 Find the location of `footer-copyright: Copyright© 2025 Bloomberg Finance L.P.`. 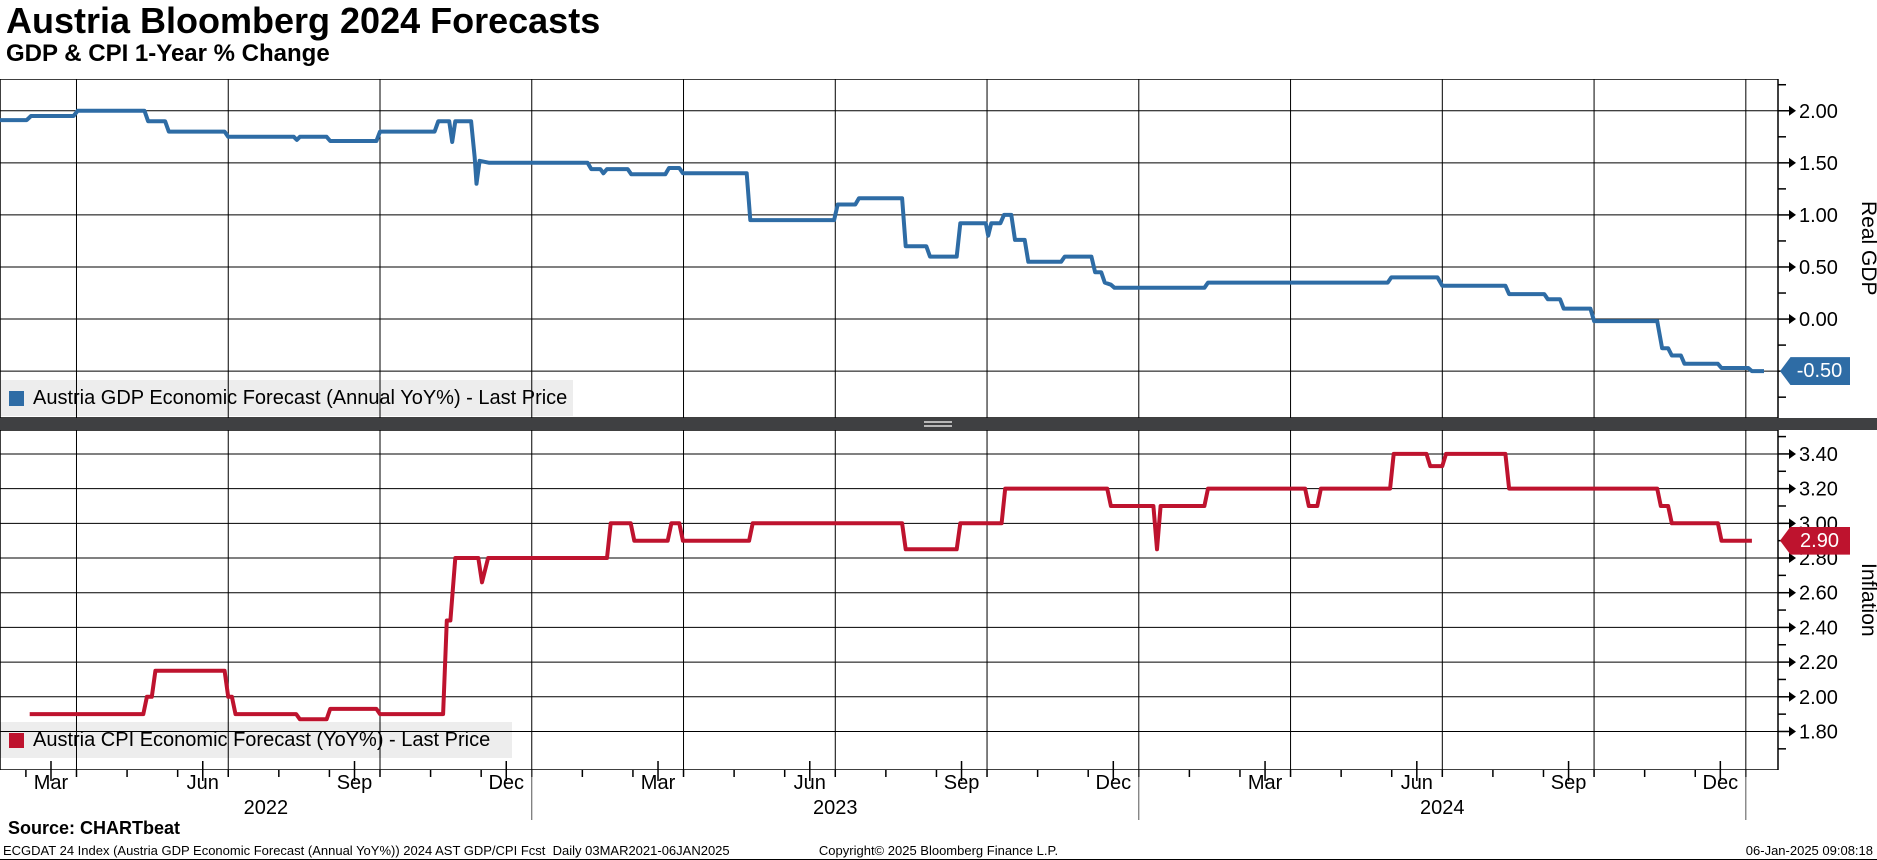

footer-copyright: Copyright© 2025 Bloomberg Finance L.P. is located at coordinates (938, 850).